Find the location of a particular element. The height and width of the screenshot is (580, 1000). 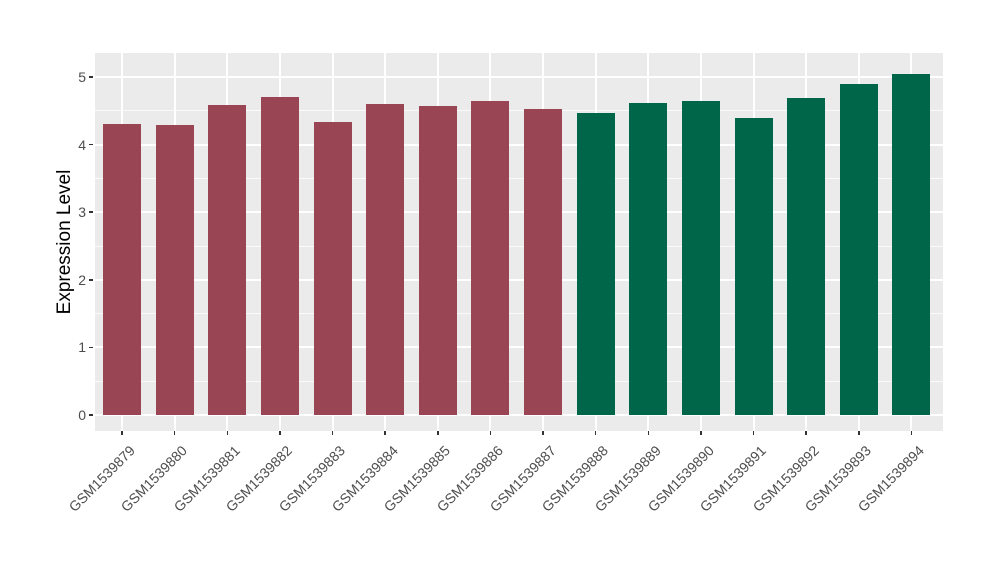

y-tick-label: 5 is located at coordinates (82, 77).